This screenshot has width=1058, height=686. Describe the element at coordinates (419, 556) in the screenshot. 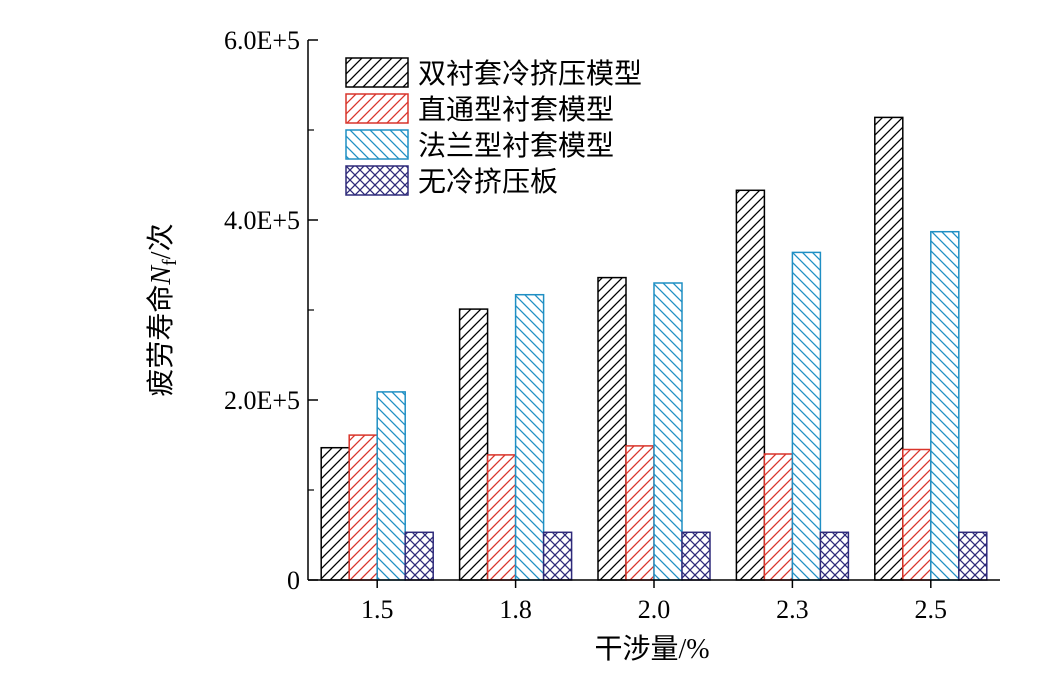

I see `bar-1.5-series-4` at that location.